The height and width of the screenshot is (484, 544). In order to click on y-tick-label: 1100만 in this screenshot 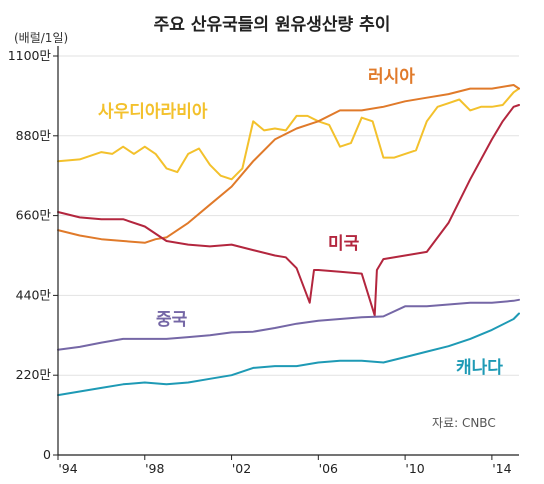, I will do `click(30, 55)`.